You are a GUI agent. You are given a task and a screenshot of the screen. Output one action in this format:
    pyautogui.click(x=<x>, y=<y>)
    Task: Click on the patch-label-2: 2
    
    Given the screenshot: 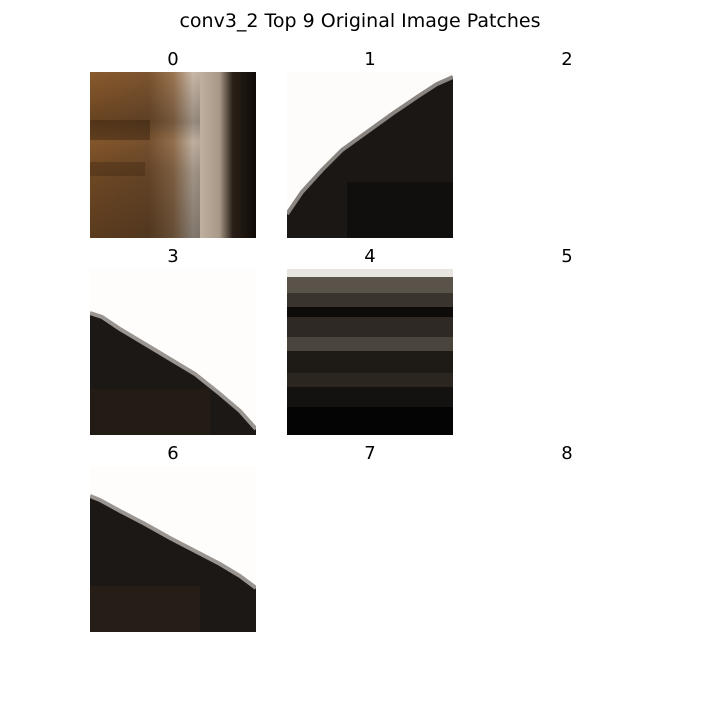 What is the action you would take?
    pyautogui.click(x=567, y=59)
    